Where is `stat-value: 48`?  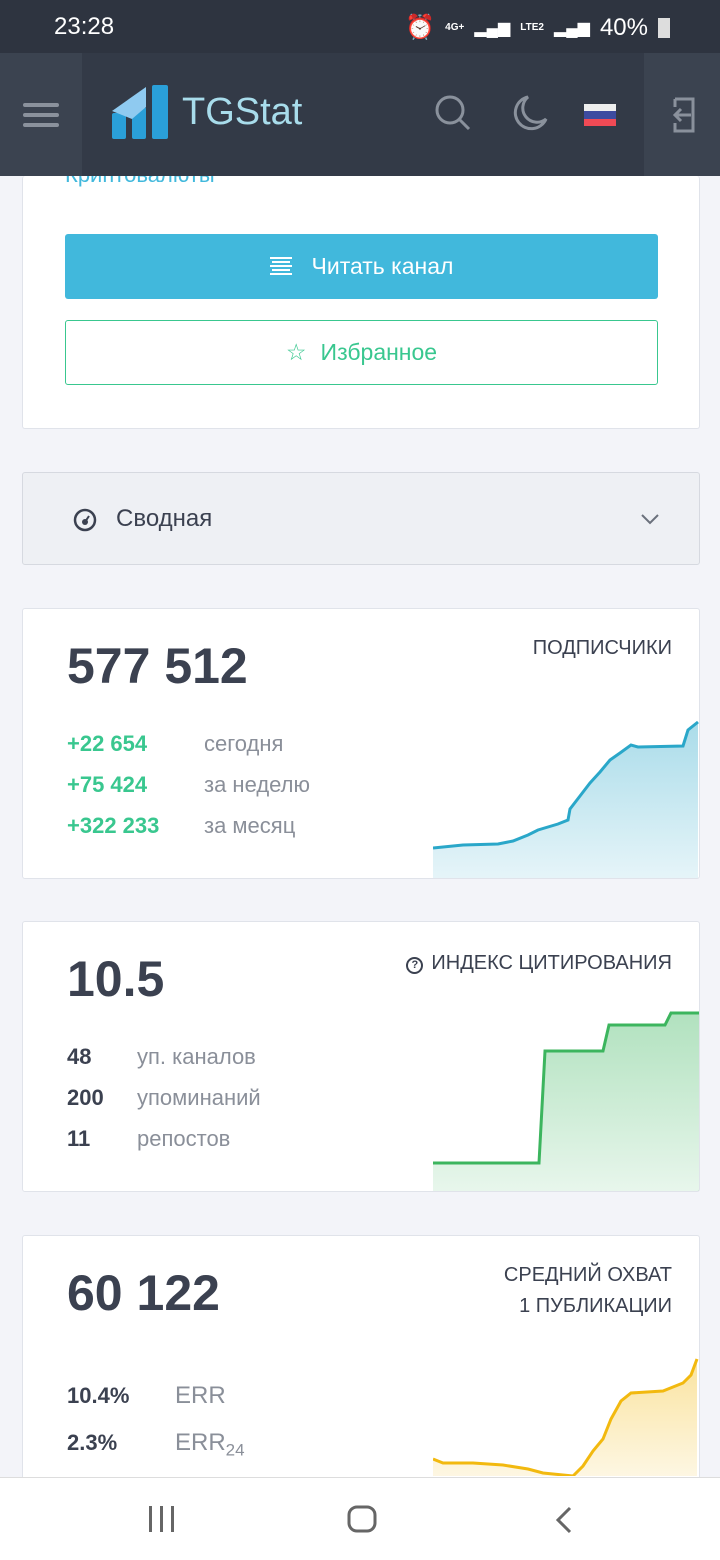 stat-value: 48 is located at coordinates (79, 1056).